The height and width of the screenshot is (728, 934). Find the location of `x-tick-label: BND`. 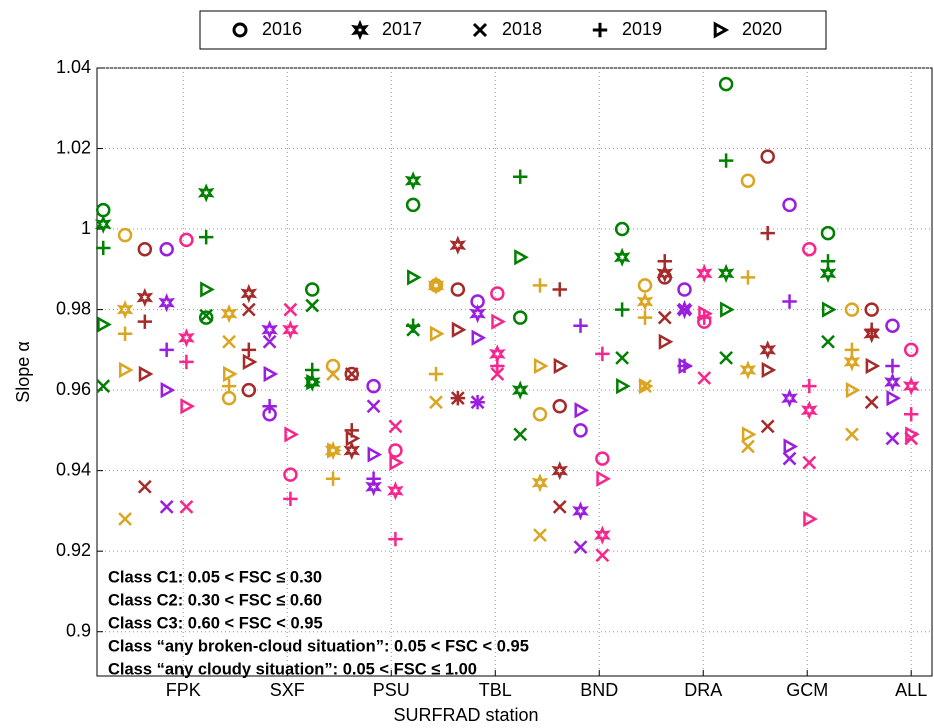

x-tick-label: BND is located at coordinates (599, 690).